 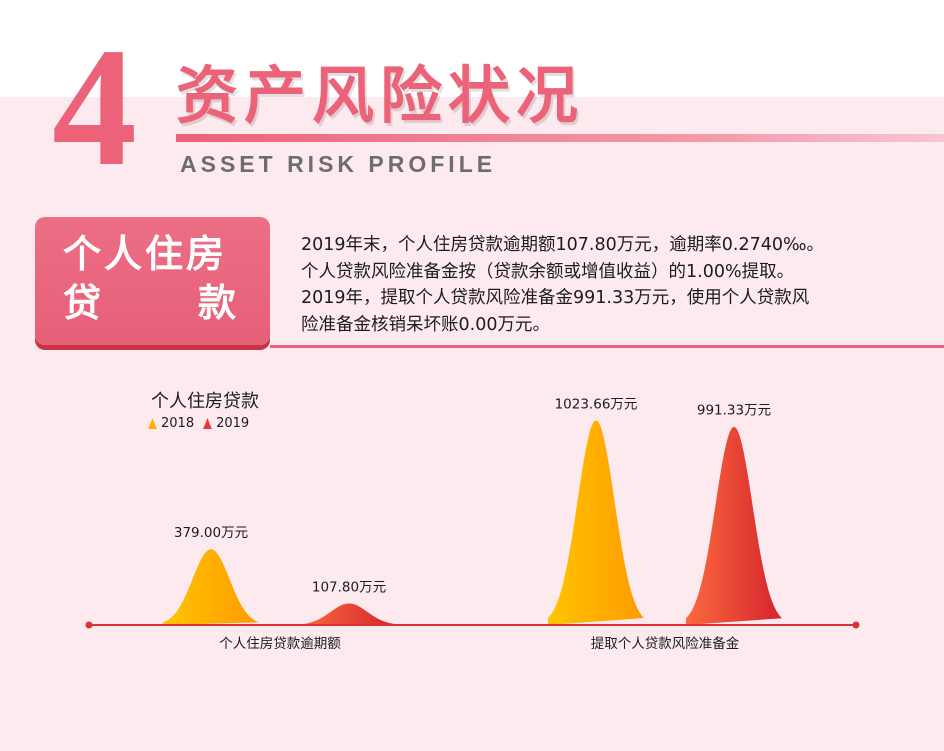 What do you see at coordinates (856, 625) in the screenshot?
I see `axis-end-dot` at bounding box center [856, 625].